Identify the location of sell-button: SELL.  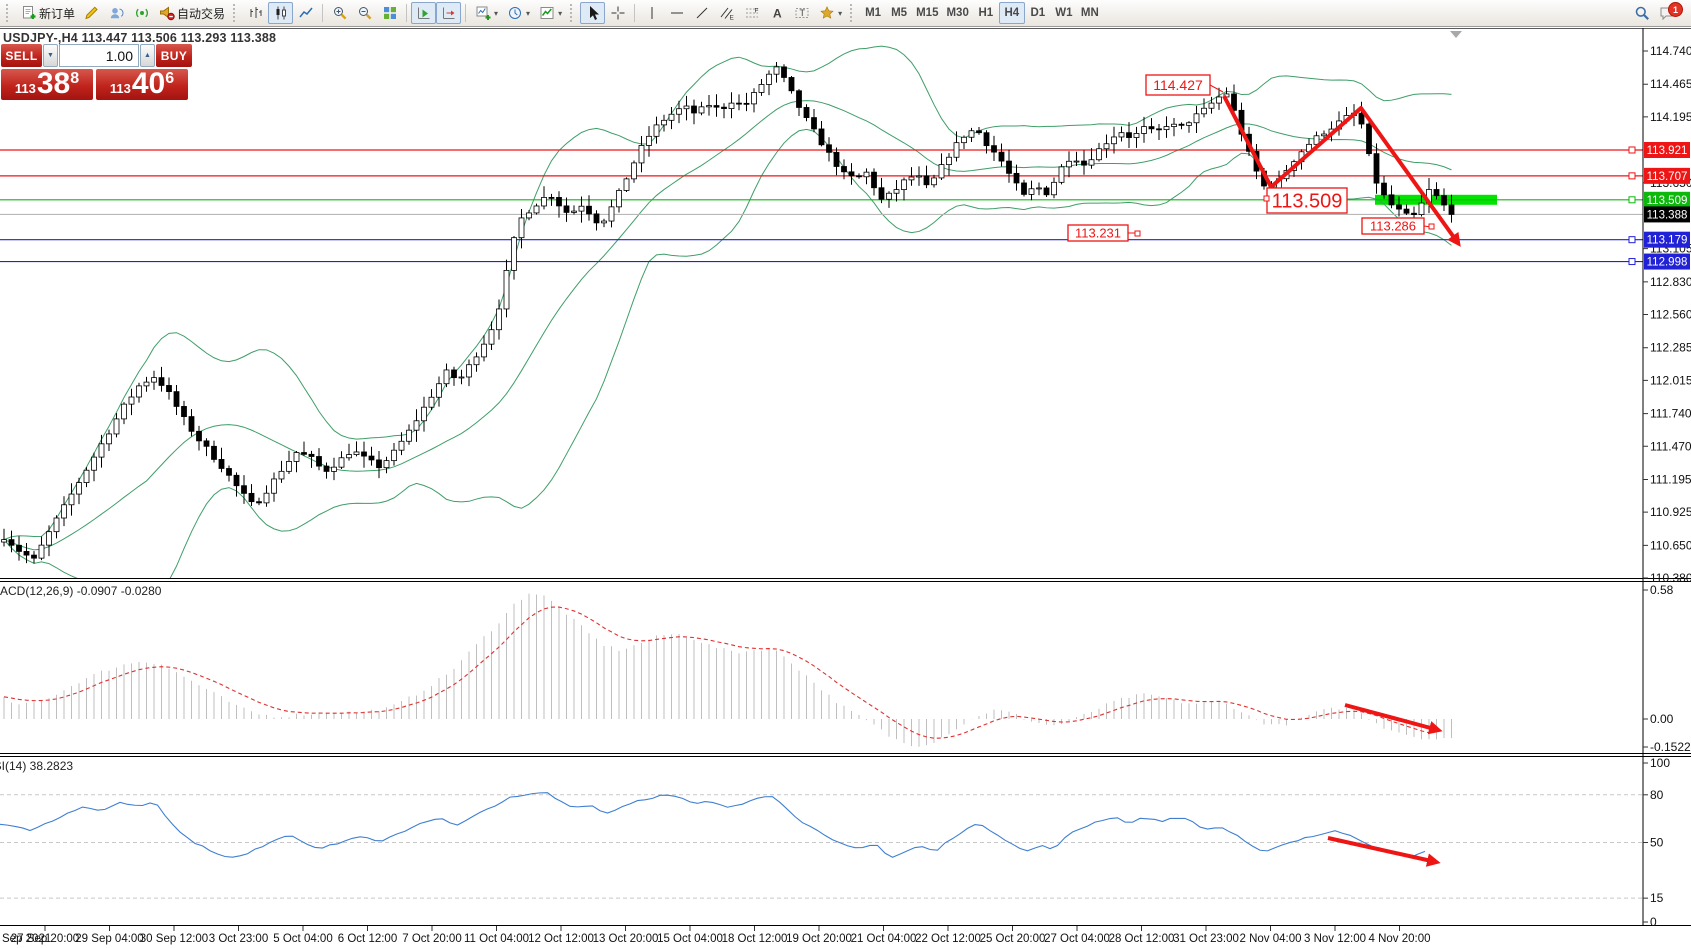
(21, 55).